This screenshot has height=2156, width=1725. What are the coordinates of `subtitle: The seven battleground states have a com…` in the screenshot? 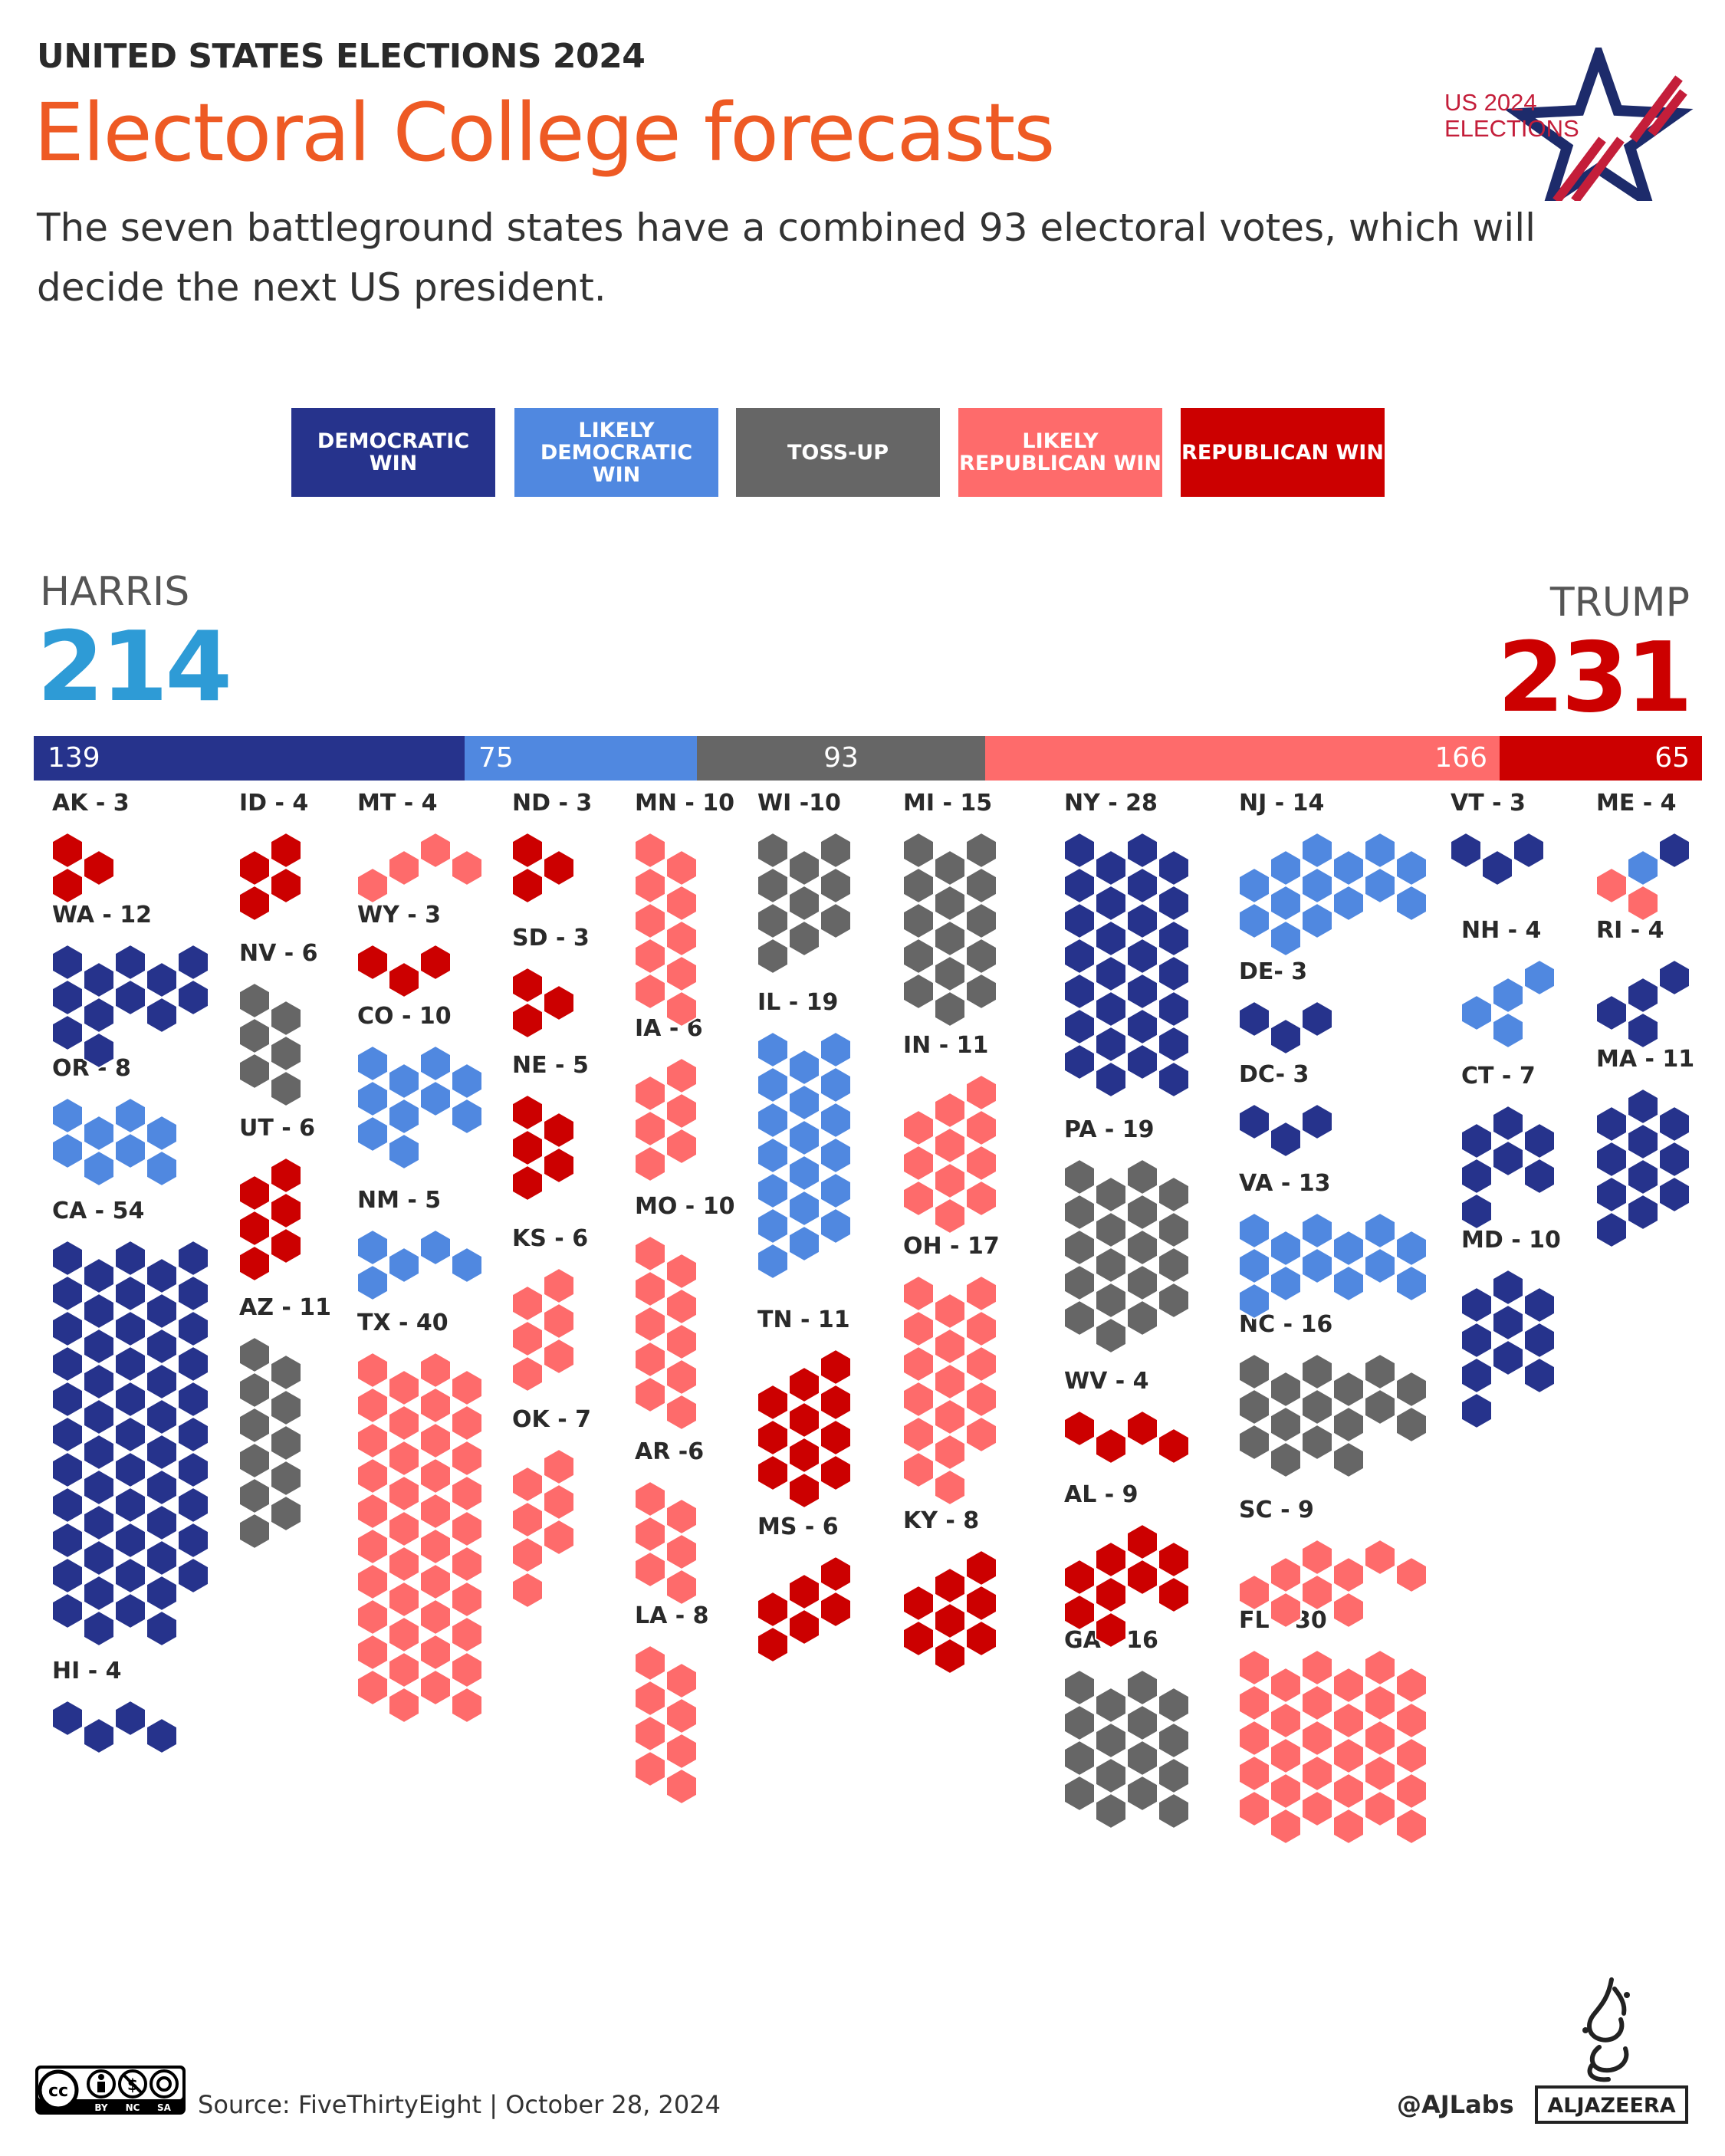 It's located at (786, 257).